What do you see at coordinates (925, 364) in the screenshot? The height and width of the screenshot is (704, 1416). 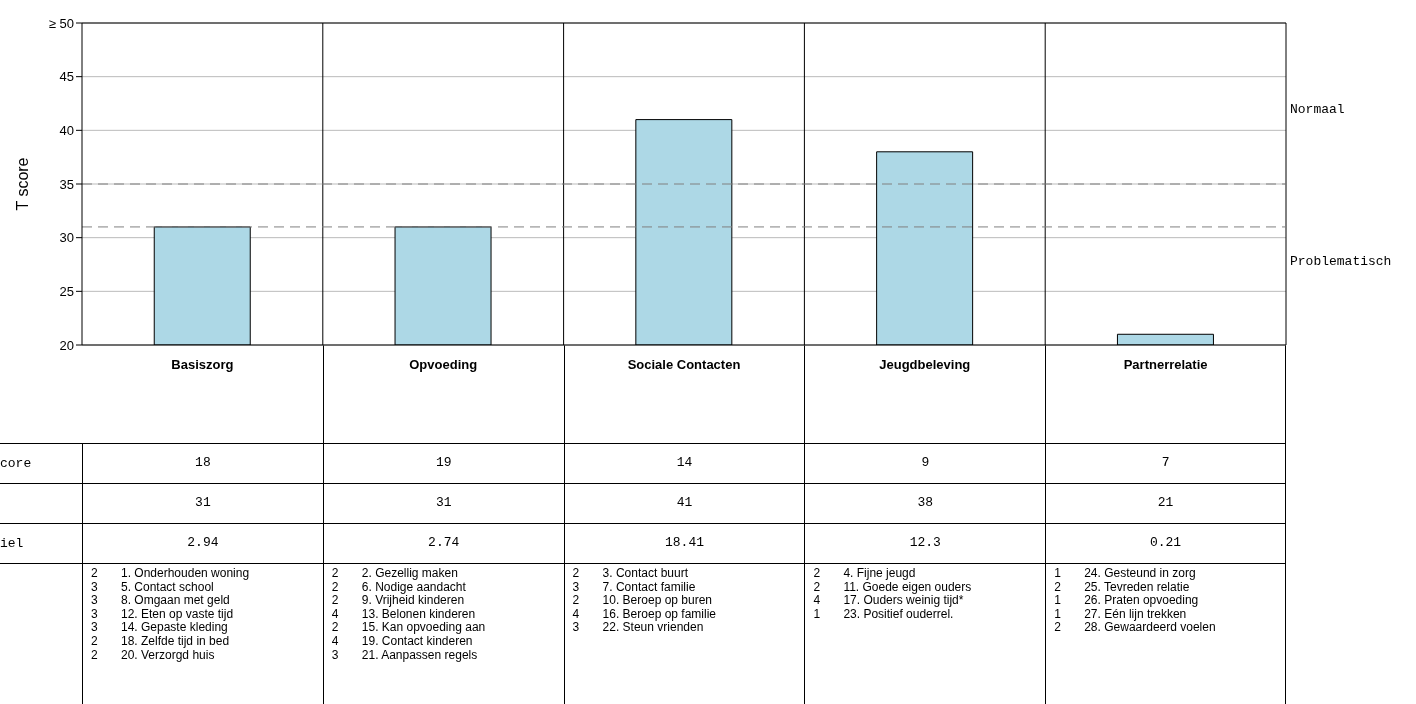 I see `x-tick-label: Jeugdbeleving` at bounding box center [925, 364].